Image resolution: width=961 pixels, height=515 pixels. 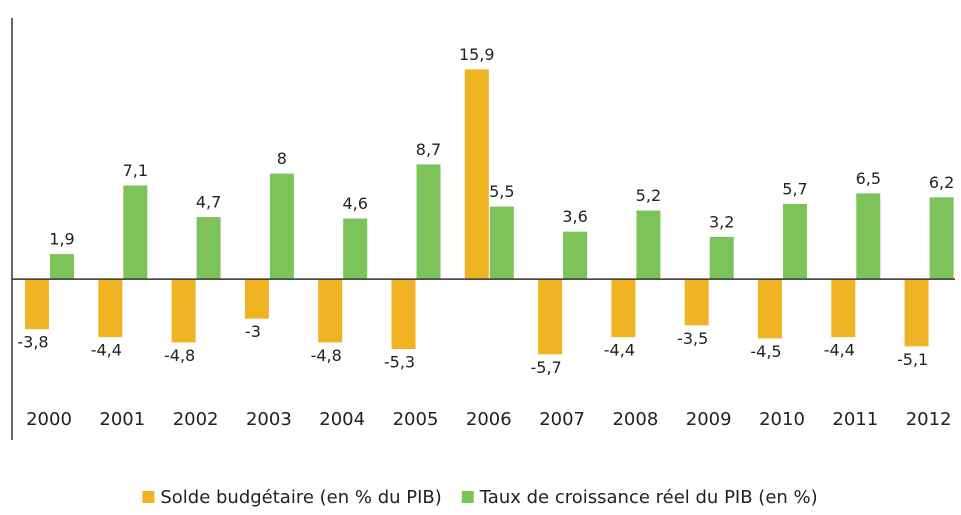 What do you see at coordinates (648, 497) in the screenshot?
I see `legend-label: Taux de croissance réel du PIB (en %)` at bounding box center [648, 497].